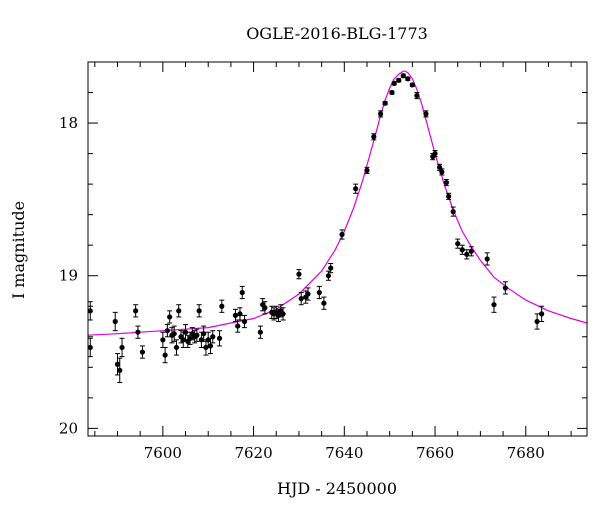 This screenshot has width=600, height=512. Describe the element at coordinates (163, 453) in the screenshot. I see `x-tick-label: 7600` at that location.